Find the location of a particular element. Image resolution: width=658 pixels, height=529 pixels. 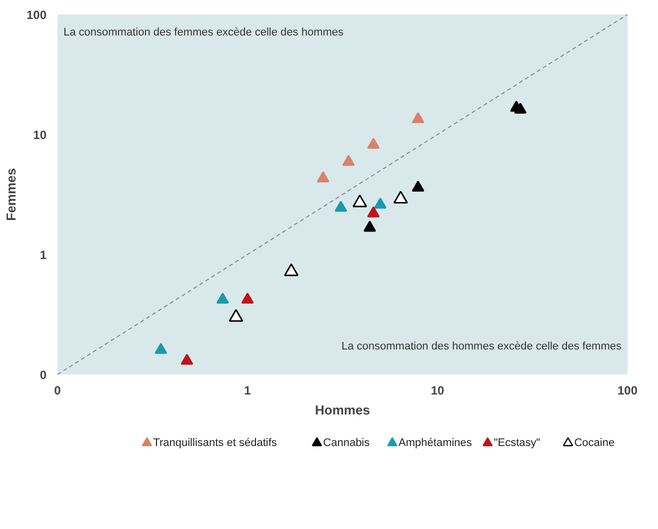

x-axis-title: Hommes is located at coordinates (342, 410).